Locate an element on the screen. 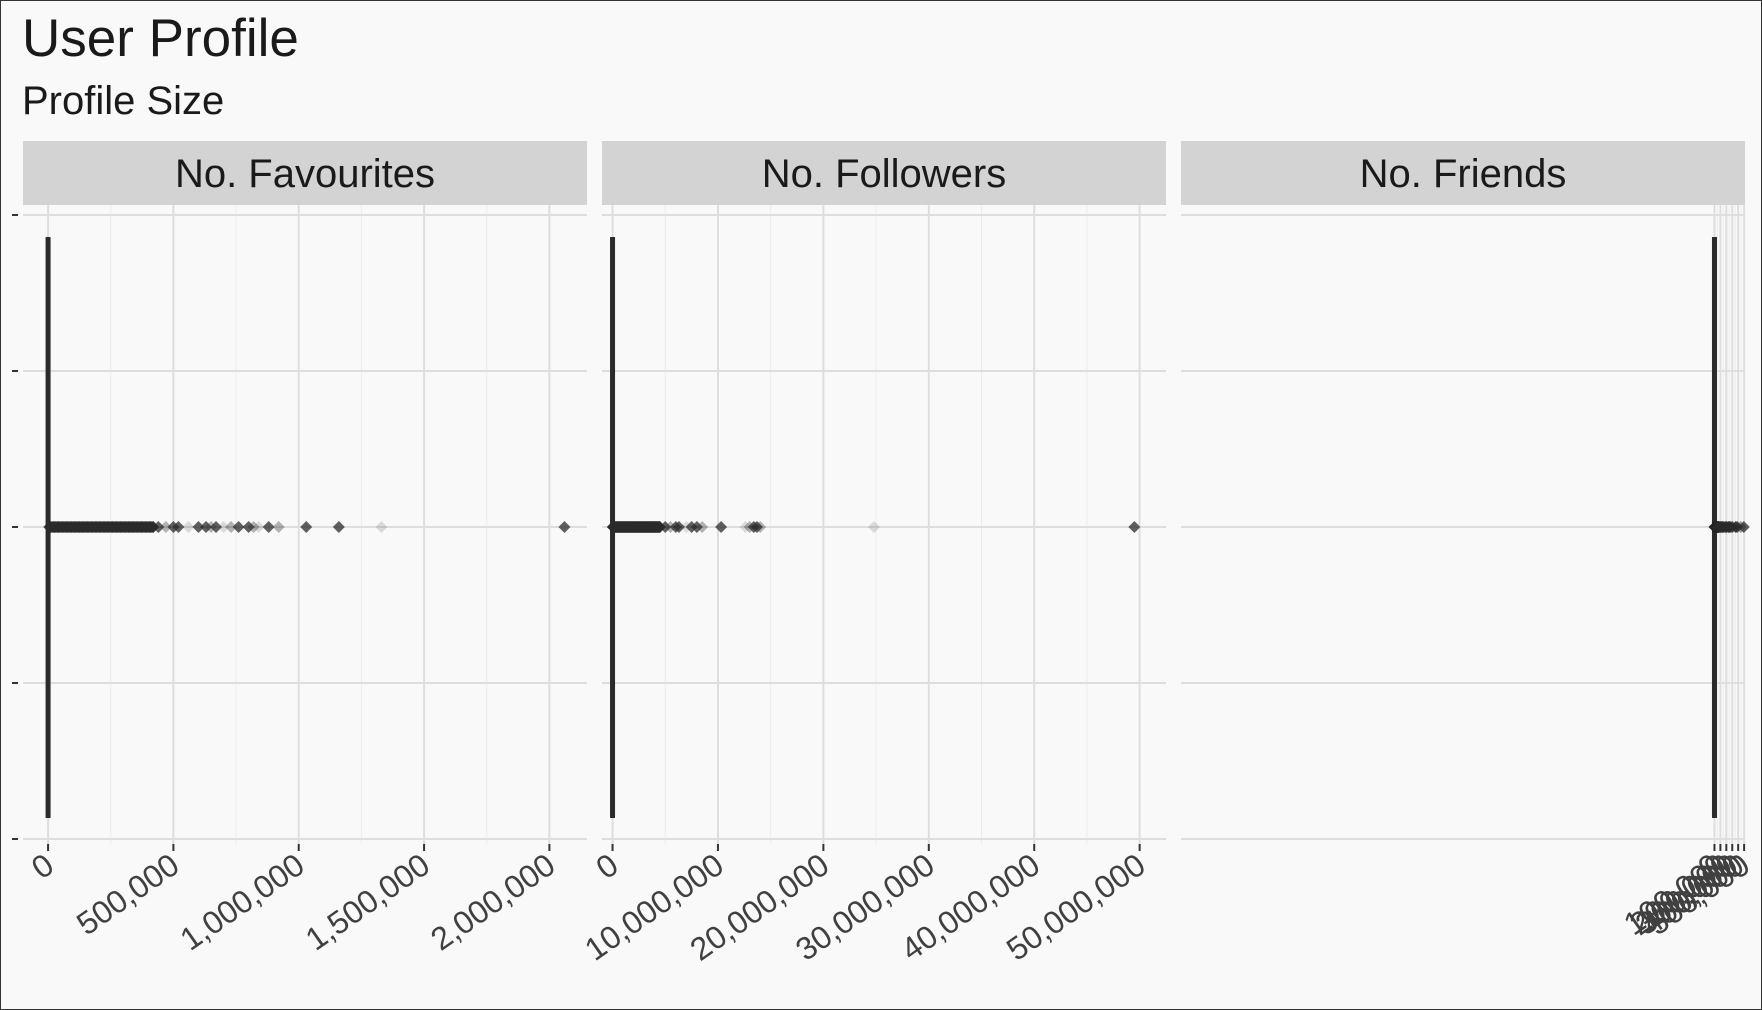 The image size is (1762, 1010). chart-subtitle: Profile Size is located at coordinates (123, 101).